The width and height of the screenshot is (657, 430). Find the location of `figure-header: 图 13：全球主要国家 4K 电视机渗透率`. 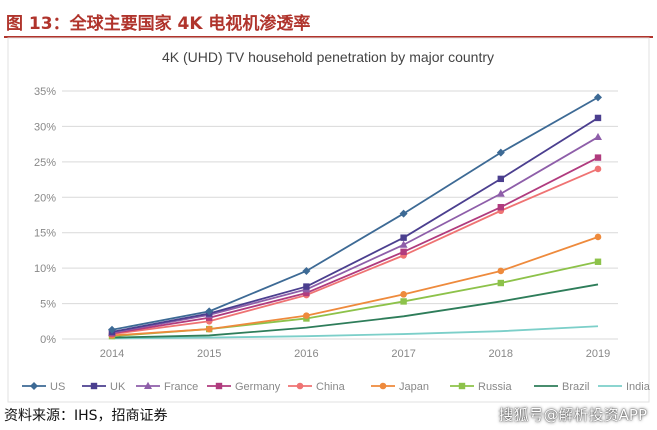

figure-header: 图 13：全球主要国家 4K 电视机渗透率 is located at coordinates (328, 22).